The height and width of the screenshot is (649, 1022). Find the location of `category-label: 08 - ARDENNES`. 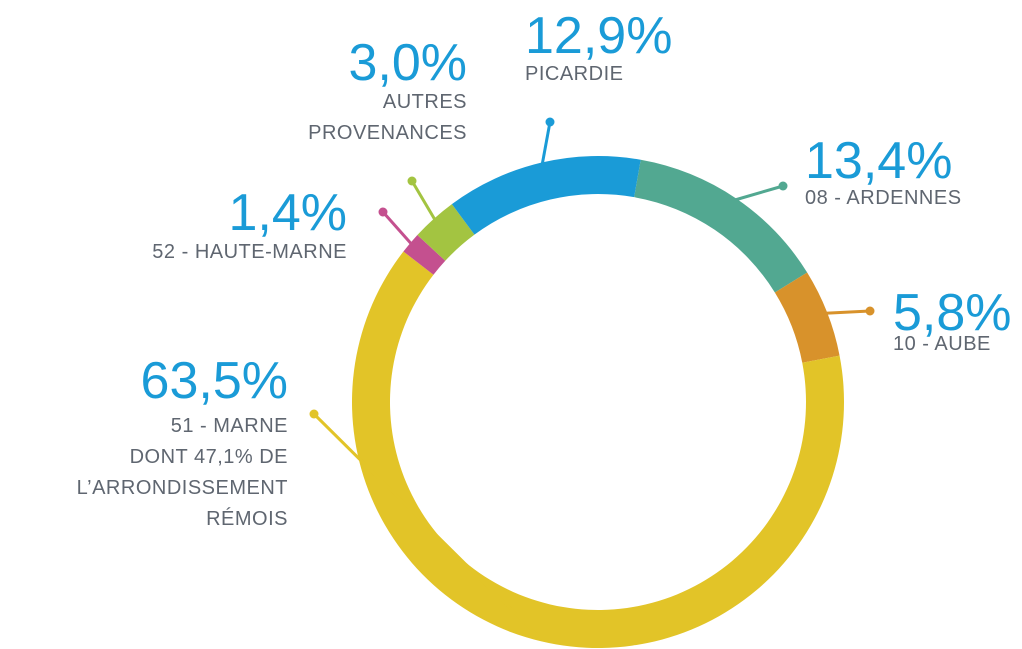

category-label: 08 - ARDENNES is located at coordinates (883, 198).